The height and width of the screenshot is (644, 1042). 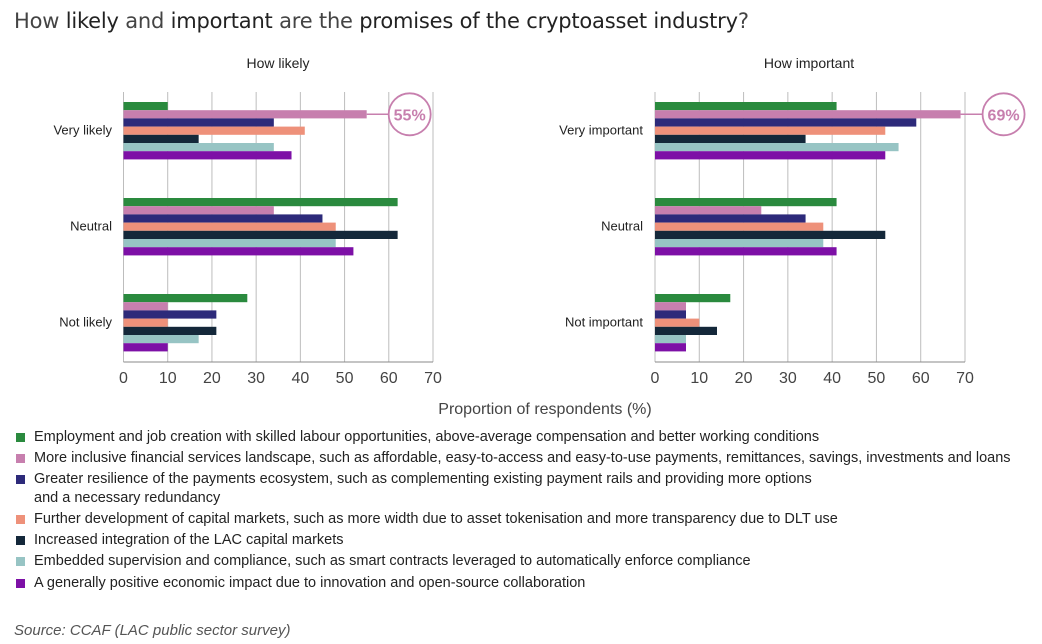 I want to click on category-label: Very likely, so click(x=82, y=130).